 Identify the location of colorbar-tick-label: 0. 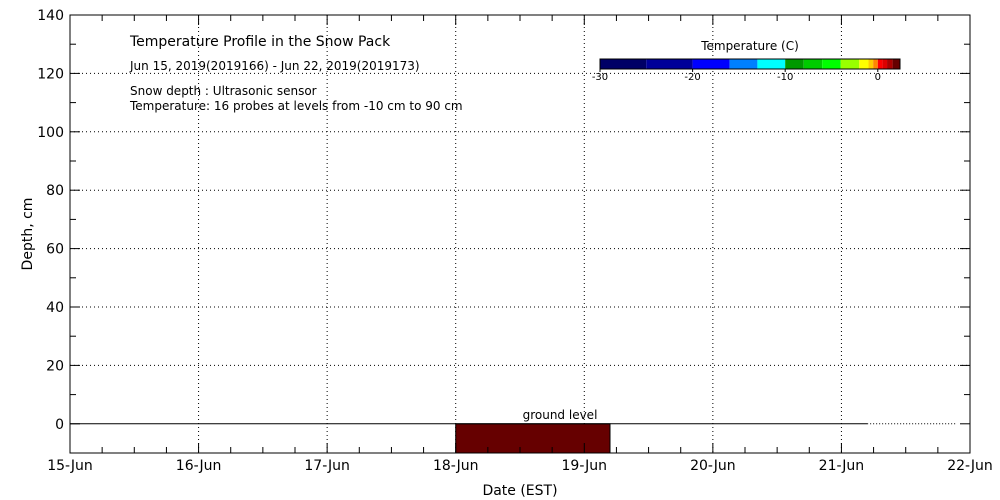
(878, 77).